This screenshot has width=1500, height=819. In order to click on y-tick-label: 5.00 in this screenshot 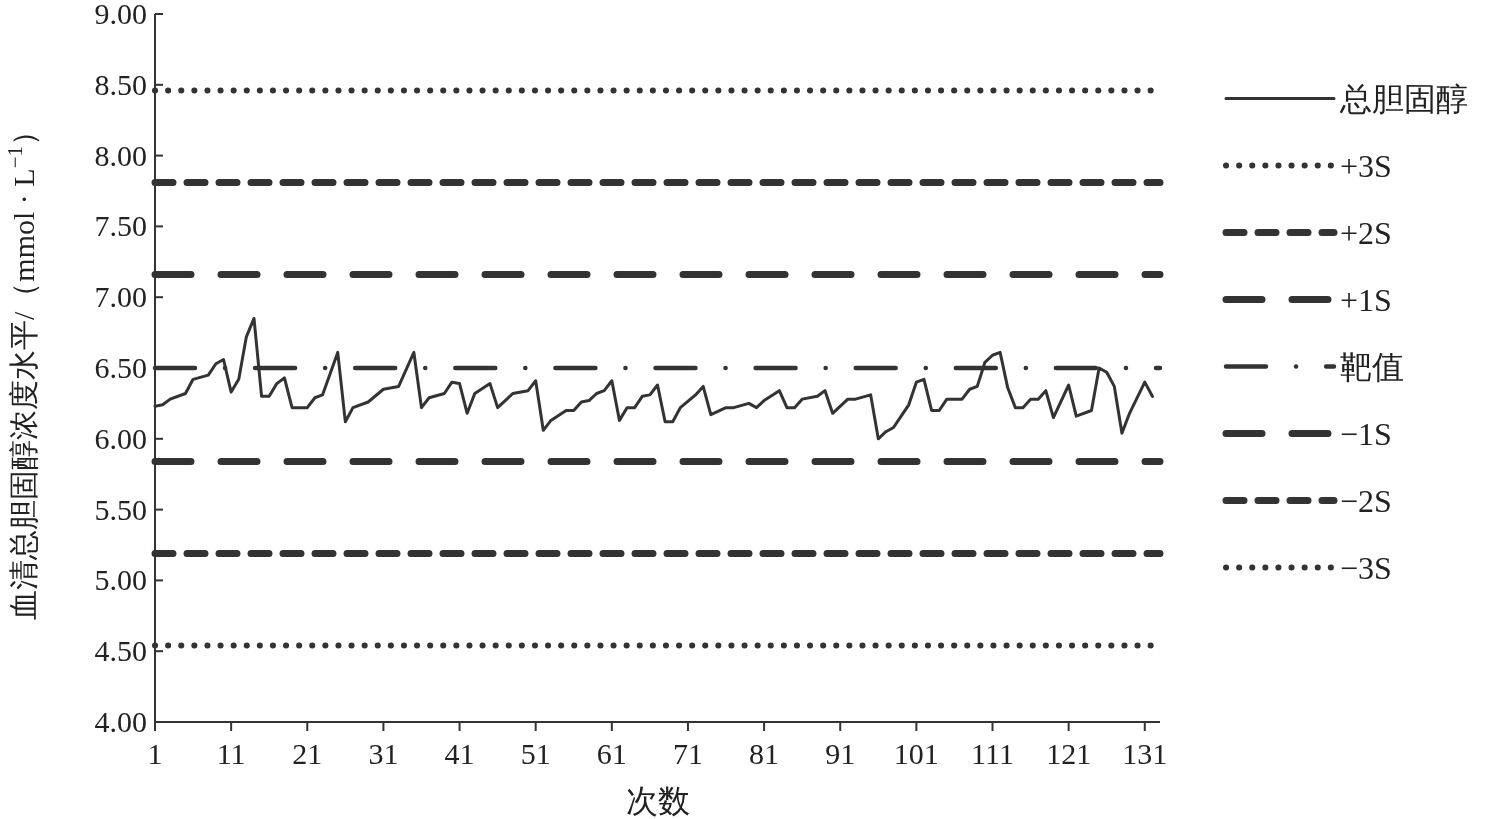, I will do `click(120, 580)`.